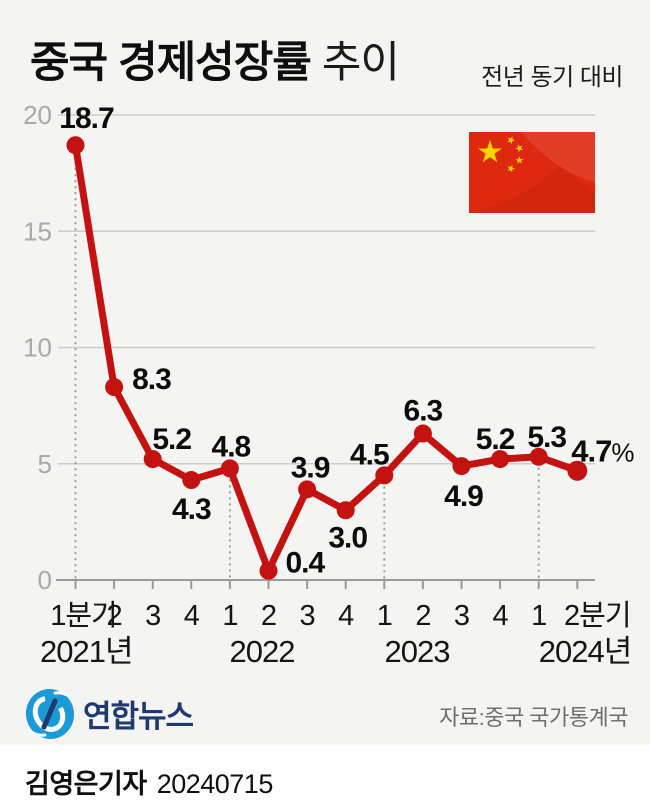  What do you see at coordinates (546, 437) in the screenshot?
I see `data-value-label: 5.3` at bounding box center [546, 437].